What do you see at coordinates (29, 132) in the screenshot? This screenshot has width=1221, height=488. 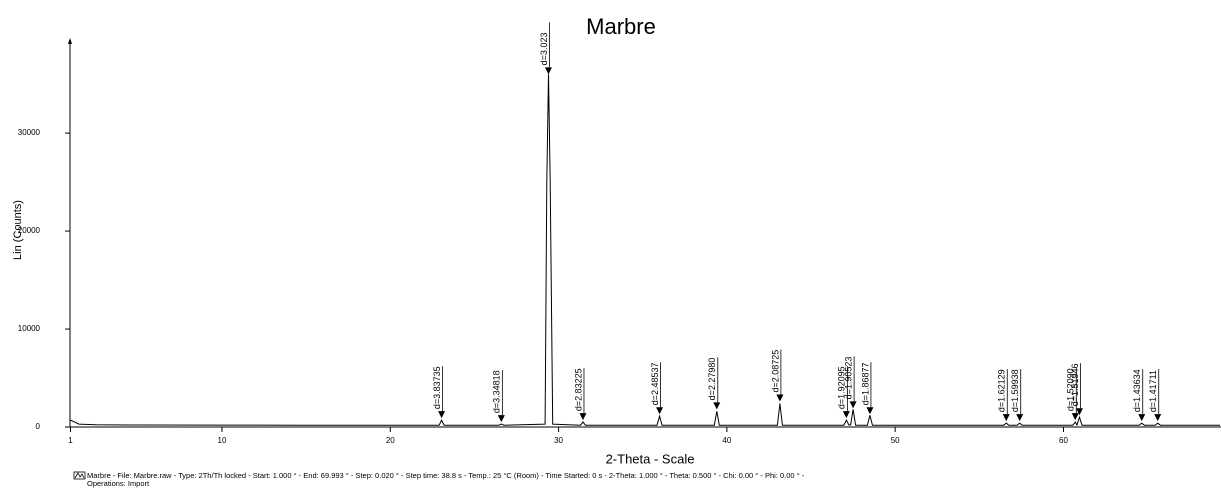 I see `y-tick-label: 30000` at bounding box center [29, 132].